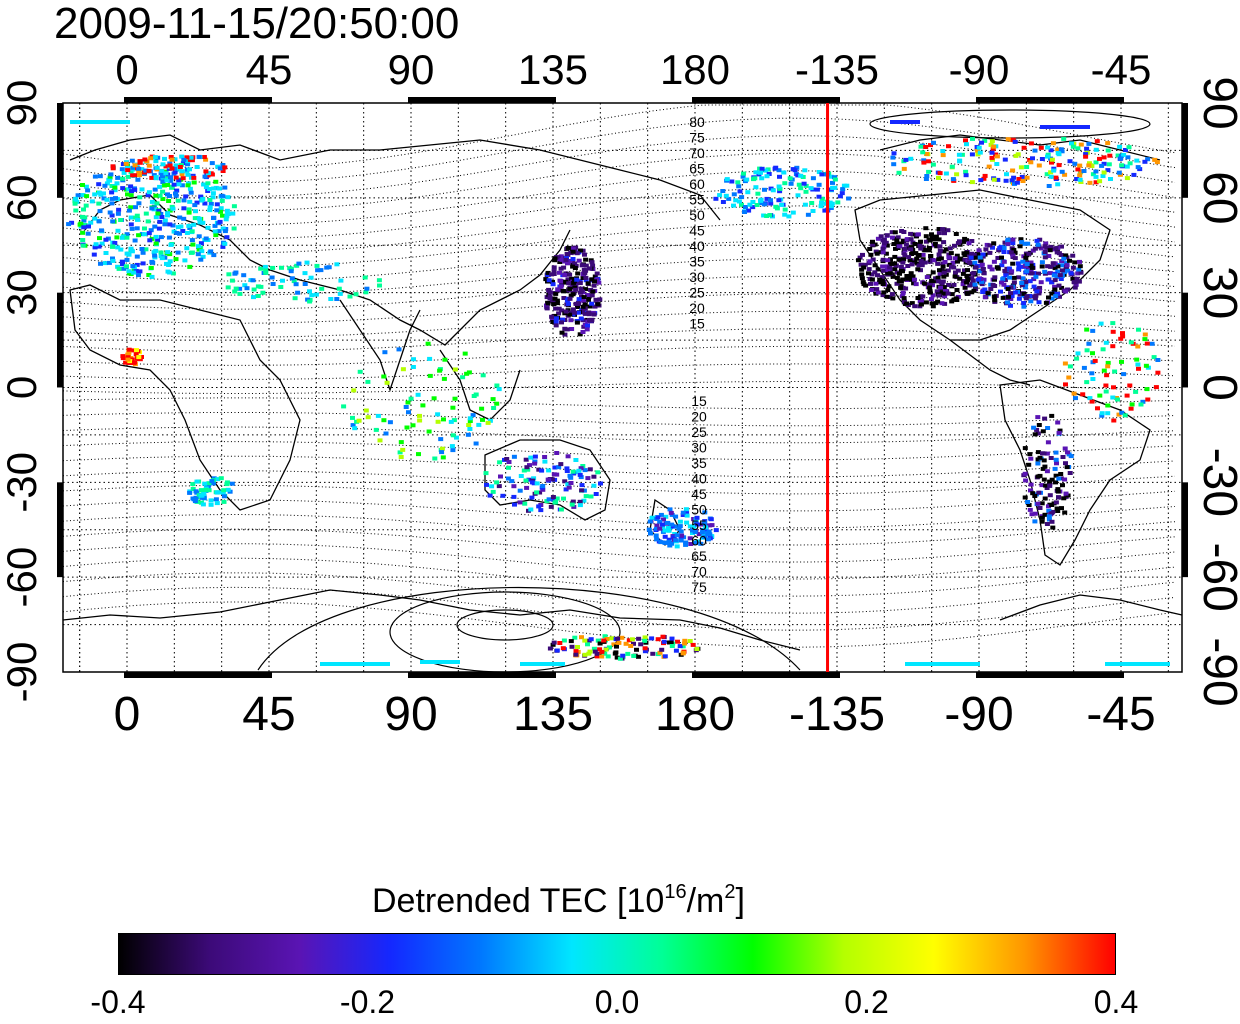 This screenshot has height=1024, width=1240. Describe the element at coordinates (558, 900) in the screenshot. I see `colorbar-title: Detrended TEC [1016/m2]` at that location.